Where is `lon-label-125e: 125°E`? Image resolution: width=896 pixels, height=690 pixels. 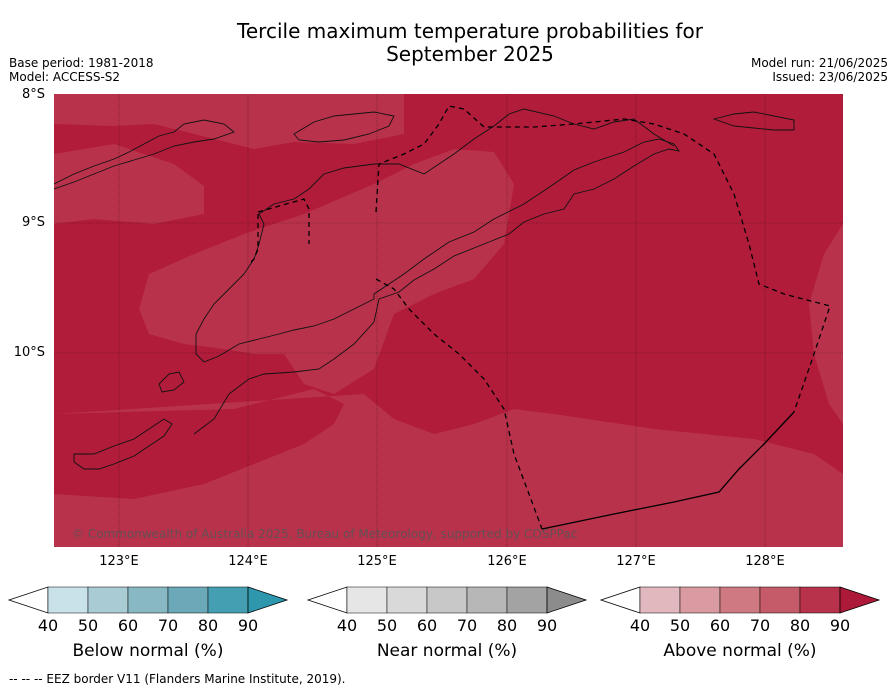
lon-label-125e: 125°E is located at coordinates (377, 561).